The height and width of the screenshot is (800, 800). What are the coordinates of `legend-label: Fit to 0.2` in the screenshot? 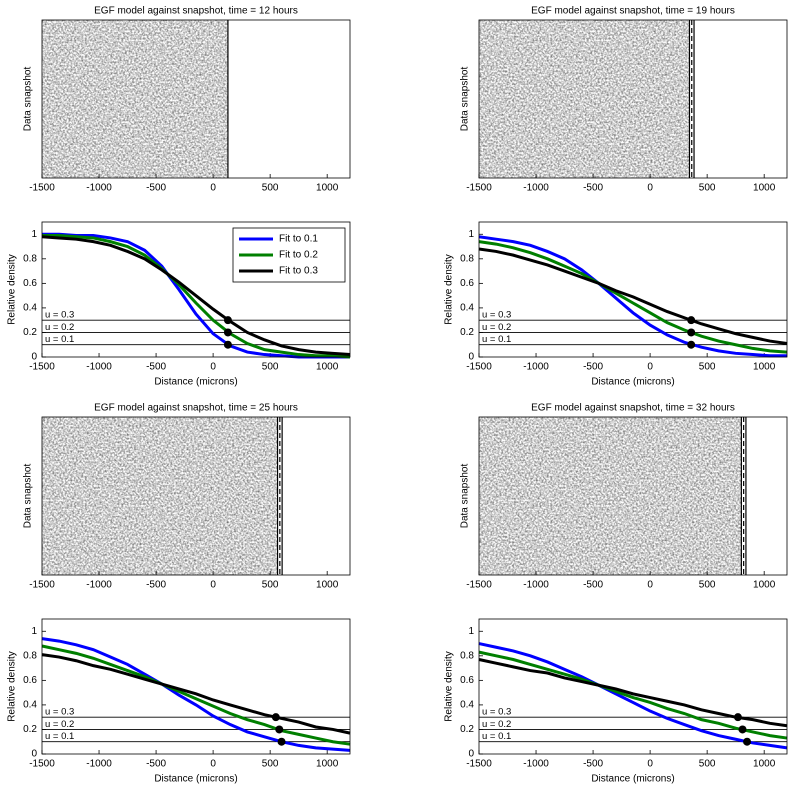 It's located at (298, 255).